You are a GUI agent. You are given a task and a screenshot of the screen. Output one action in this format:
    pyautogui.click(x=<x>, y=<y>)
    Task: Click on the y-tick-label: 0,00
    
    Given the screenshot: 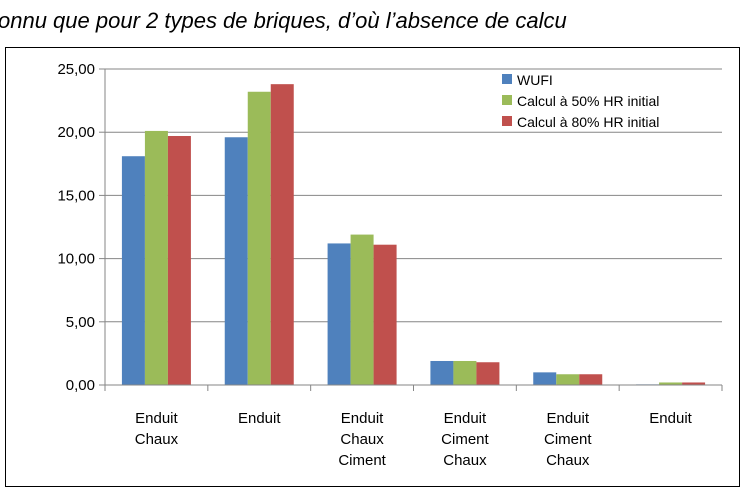 What is the action you would take?
    pyautogui.click(x=80, y=385)
    